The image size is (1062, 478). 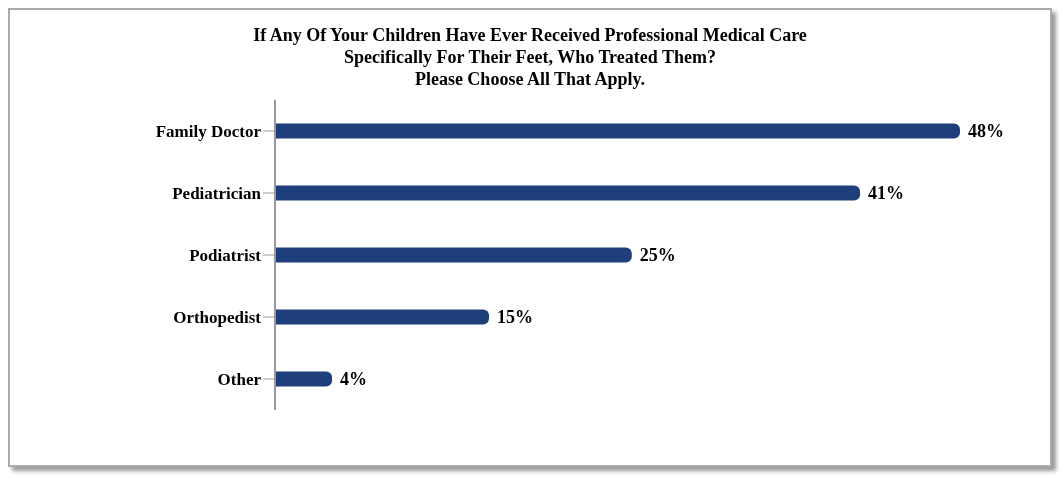 What do you see at coordinates (225, 256) in the screenshot?
I see `y-tick-label: Podiatrist` at bounding box center [225, 256].